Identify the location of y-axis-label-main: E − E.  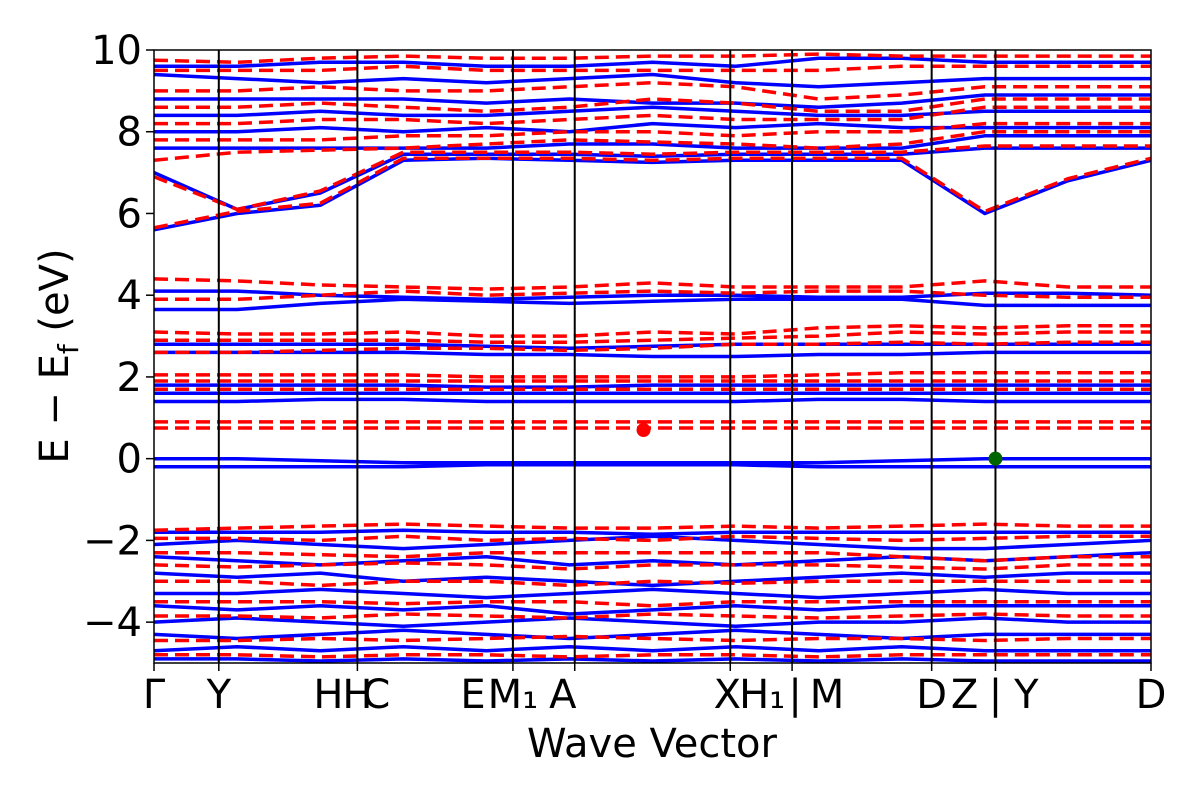
(55, 409).